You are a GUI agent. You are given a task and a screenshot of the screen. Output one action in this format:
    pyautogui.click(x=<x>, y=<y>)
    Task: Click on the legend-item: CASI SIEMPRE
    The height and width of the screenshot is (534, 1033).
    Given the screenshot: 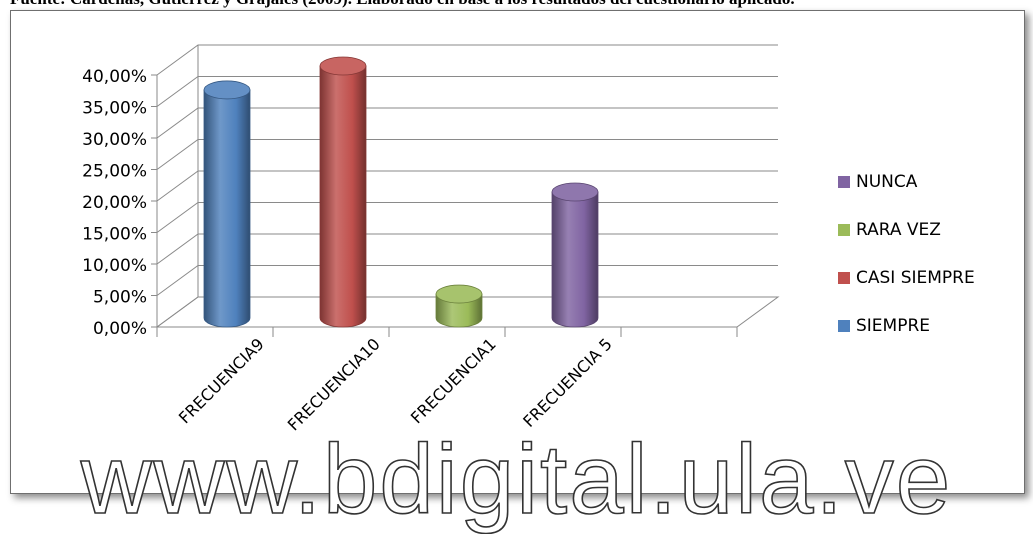 What is the action you would take?
    pyautogui.click(x=906, y=278)
    